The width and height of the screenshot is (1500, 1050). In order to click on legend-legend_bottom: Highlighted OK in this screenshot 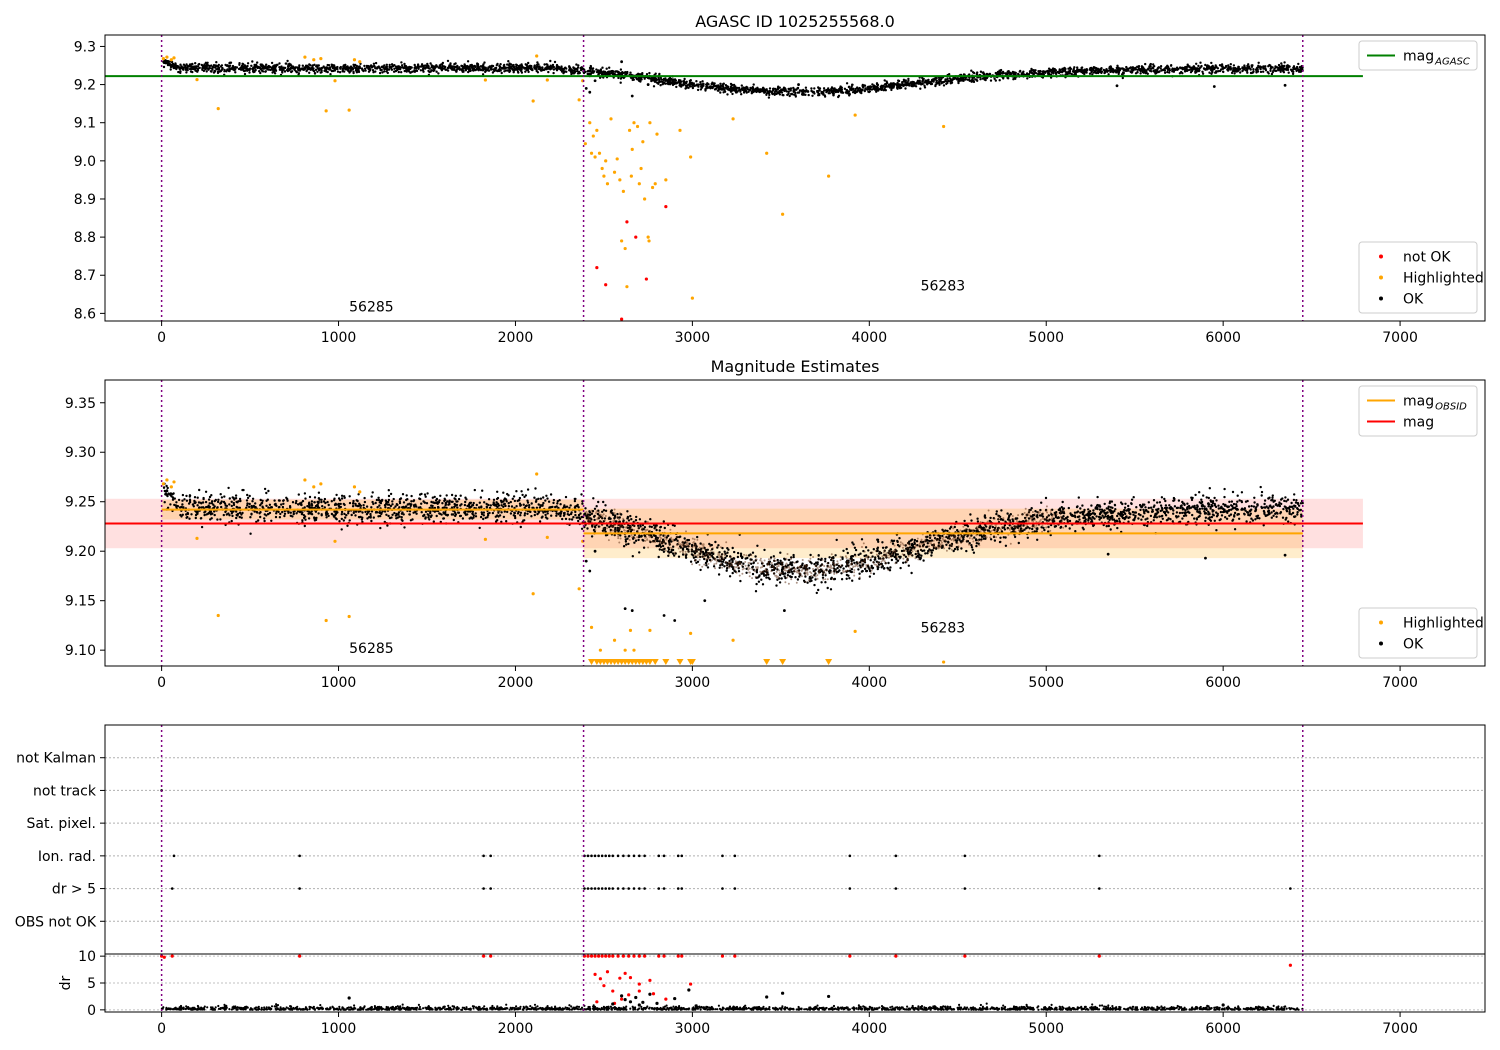, I will do `click(1421, 633)`.